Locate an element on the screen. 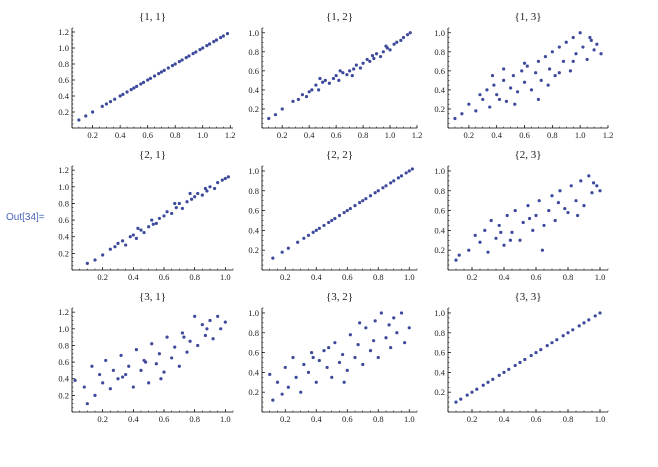  scatter-panel: {3, 1} 0.2 0.4 0.6 0.8 1.0 0.2 0.4 0.6 0.8 1.0 1.2 is located at coordinates (146, 357).